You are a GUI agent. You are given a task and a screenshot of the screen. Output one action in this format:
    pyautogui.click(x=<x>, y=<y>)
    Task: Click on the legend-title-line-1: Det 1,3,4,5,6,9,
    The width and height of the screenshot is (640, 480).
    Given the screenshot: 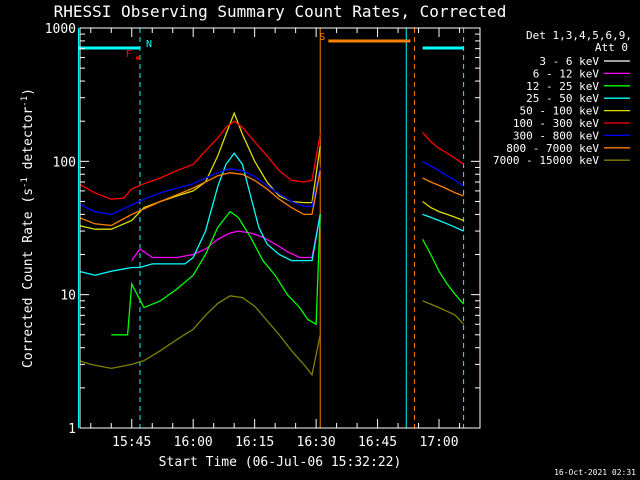 What is the action you would take?
    pyautogui.click(x=579, y=35)
    